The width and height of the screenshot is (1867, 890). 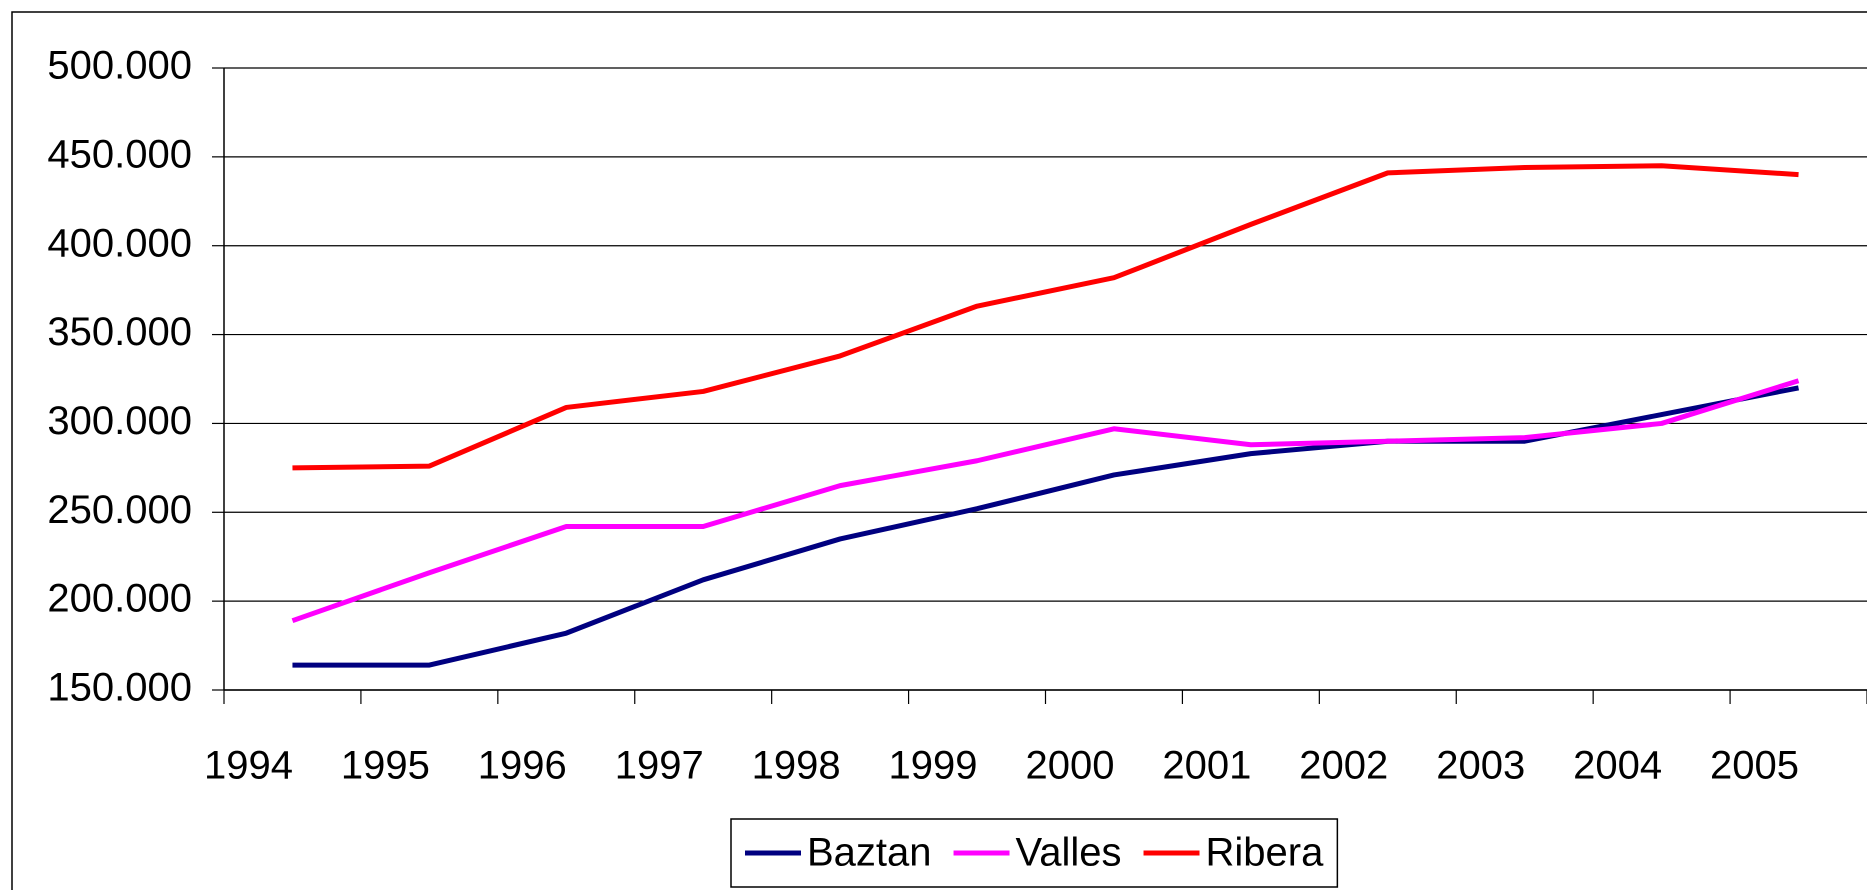 What do you see at coordinates (119, 599) in the screenshot?
I see `y-tick-label: 200.000` at bounding box center [119, 599].